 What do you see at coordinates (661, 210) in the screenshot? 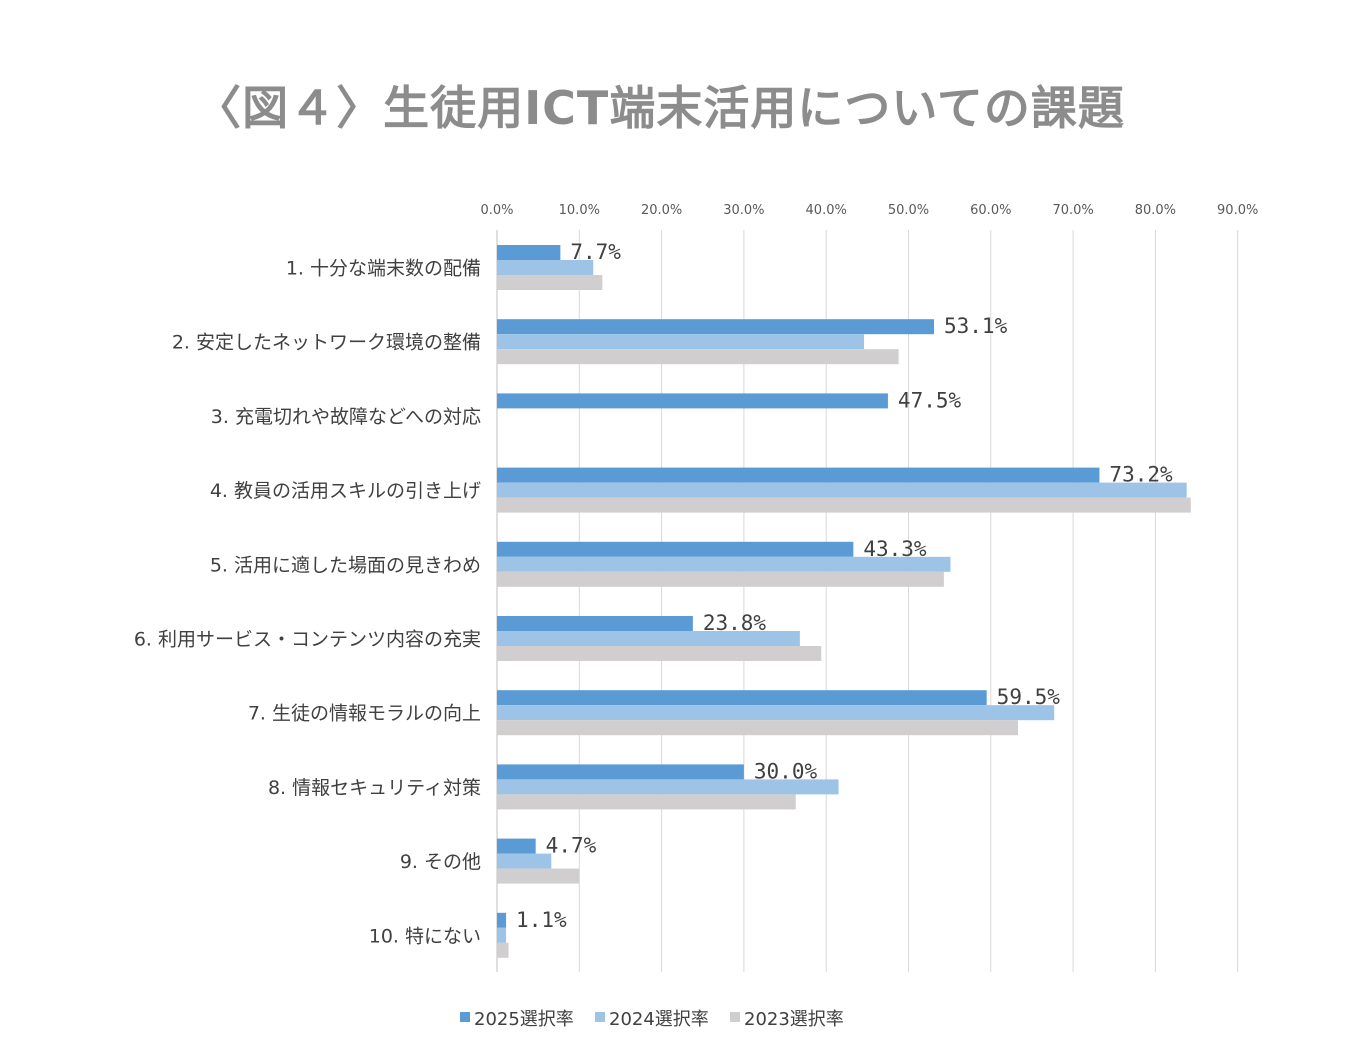
I see `x-tick-label: 20.0%` at bounding box center [661, 210].